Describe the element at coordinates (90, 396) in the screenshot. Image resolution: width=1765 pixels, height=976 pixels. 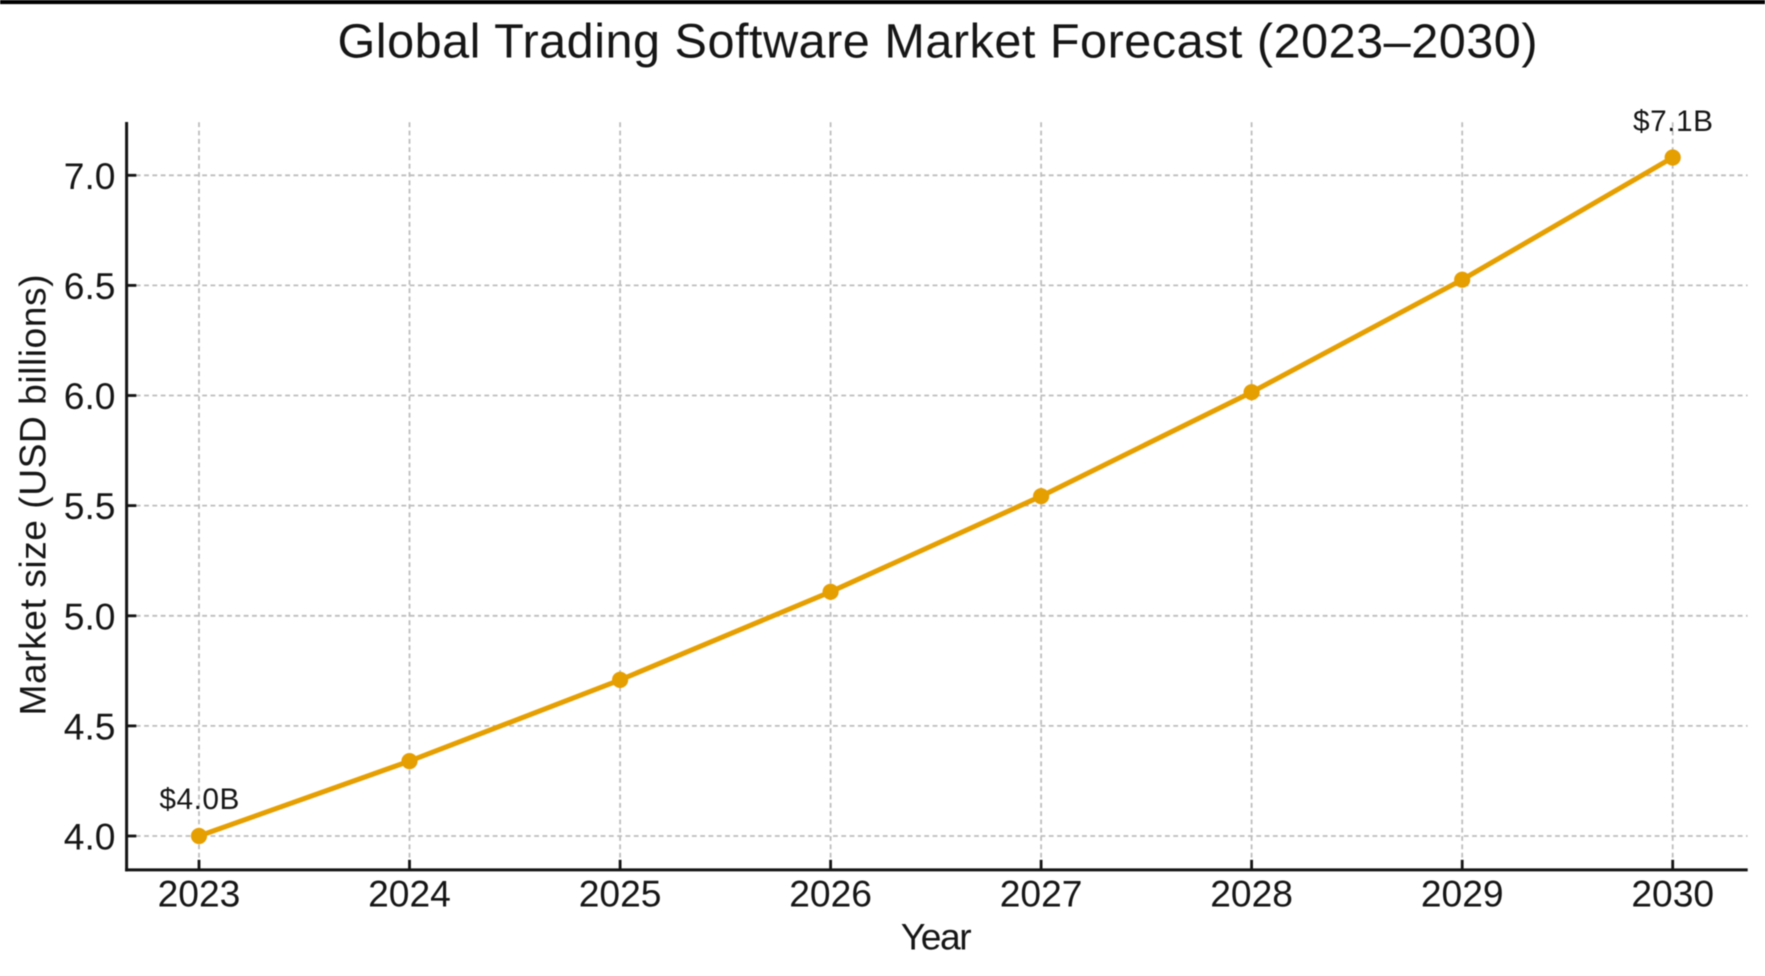
I see `svg-text: 6.0` at that location.